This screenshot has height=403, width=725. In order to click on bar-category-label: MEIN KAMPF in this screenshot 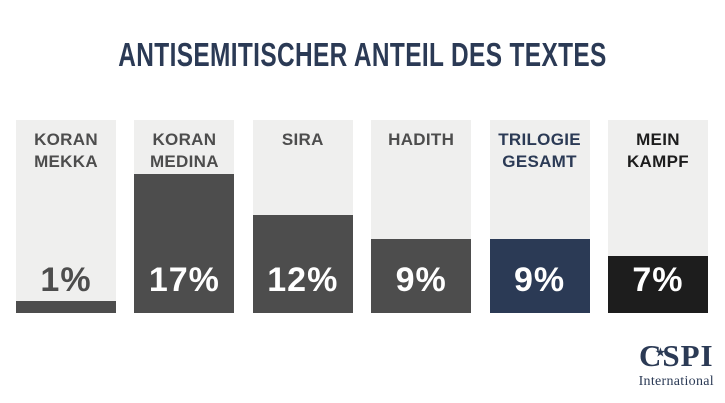, I will do `click(657, 150)`.